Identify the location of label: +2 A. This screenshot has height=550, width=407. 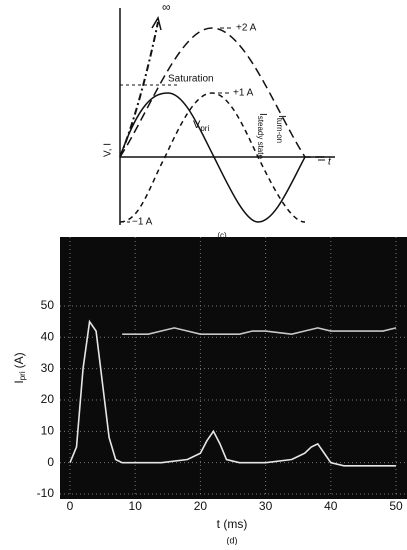
(246, 28).